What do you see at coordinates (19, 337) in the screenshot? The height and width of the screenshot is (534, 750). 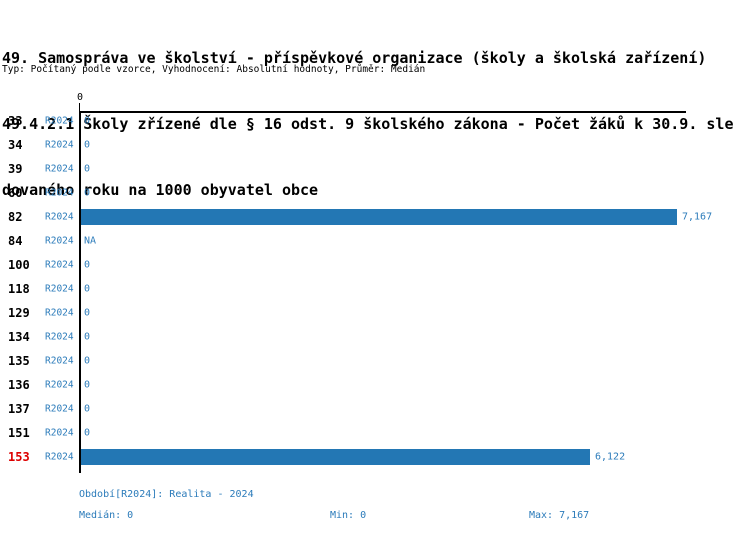 I see `row-category-label: 134` at bounding box center [19, 337].